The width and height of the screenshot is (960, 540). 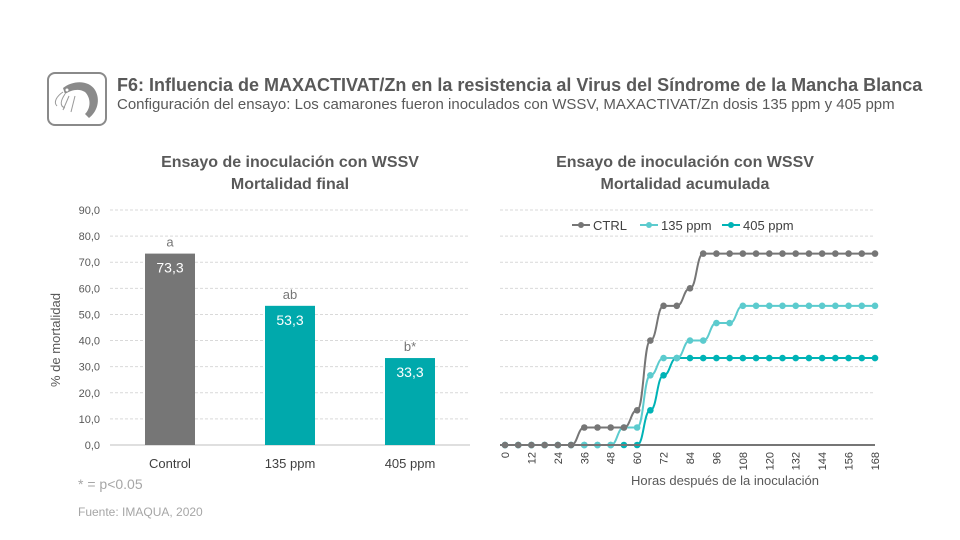 What do you see at coordinates (110, 484) in the screenshot?
I see `significance-note: * = p<0.05` at bounding box center [110, 484].